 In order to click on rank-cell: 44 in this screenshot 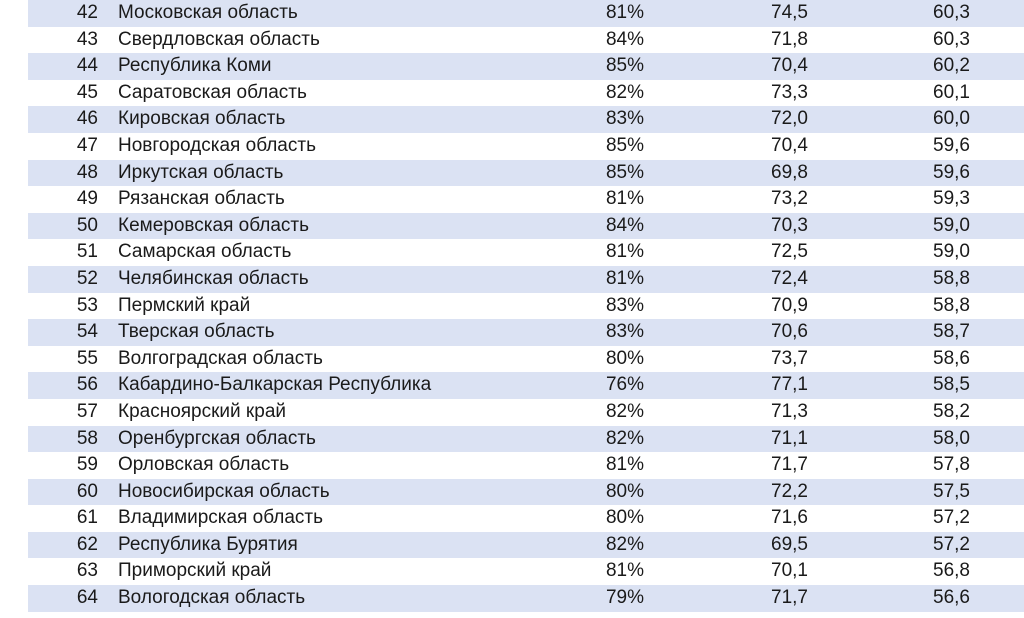, I will do `click(87, 66)`.